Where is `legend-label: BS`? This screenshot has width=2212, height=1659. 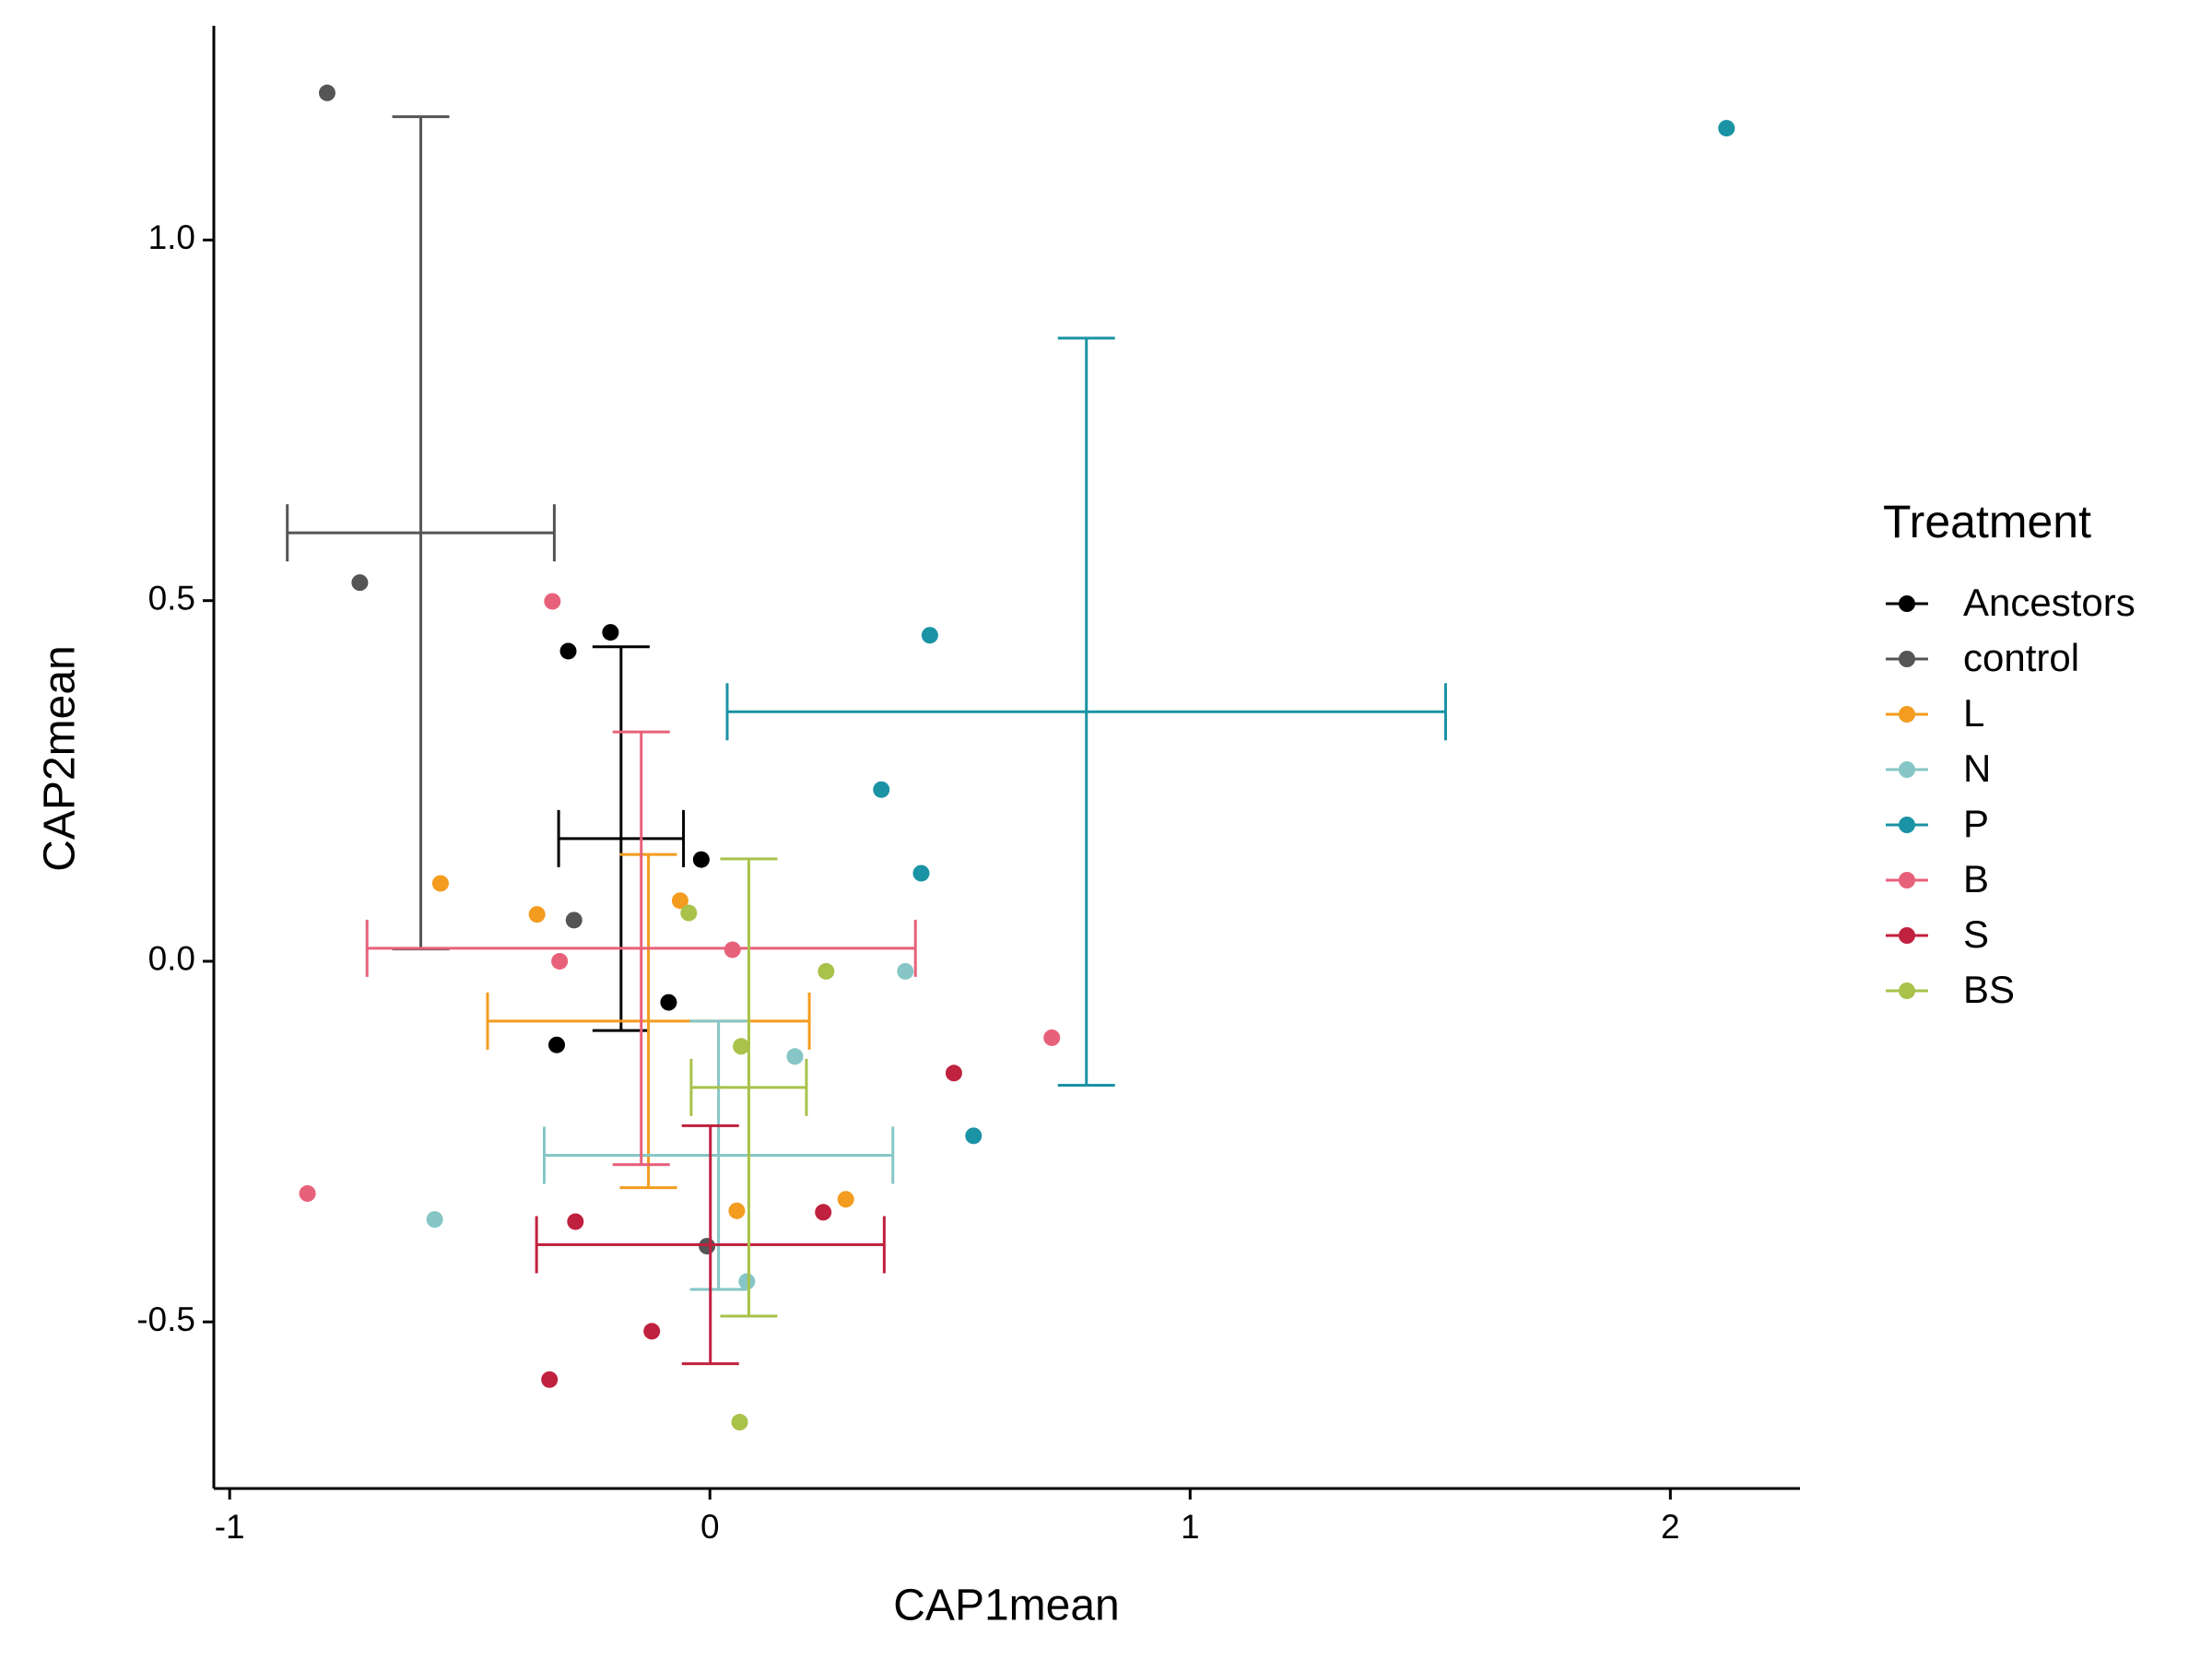
legend-label: BS is located at coordinates (1989, 989).